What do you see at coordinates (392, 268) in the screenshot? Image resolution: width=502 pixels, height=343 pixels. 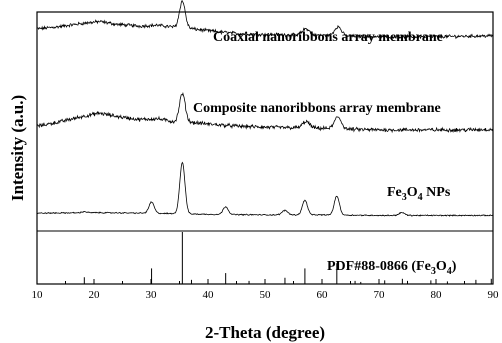 I see `label-reference-card: PDF#88-0866 (Fe3O4)` at bounding box center [392, 268].